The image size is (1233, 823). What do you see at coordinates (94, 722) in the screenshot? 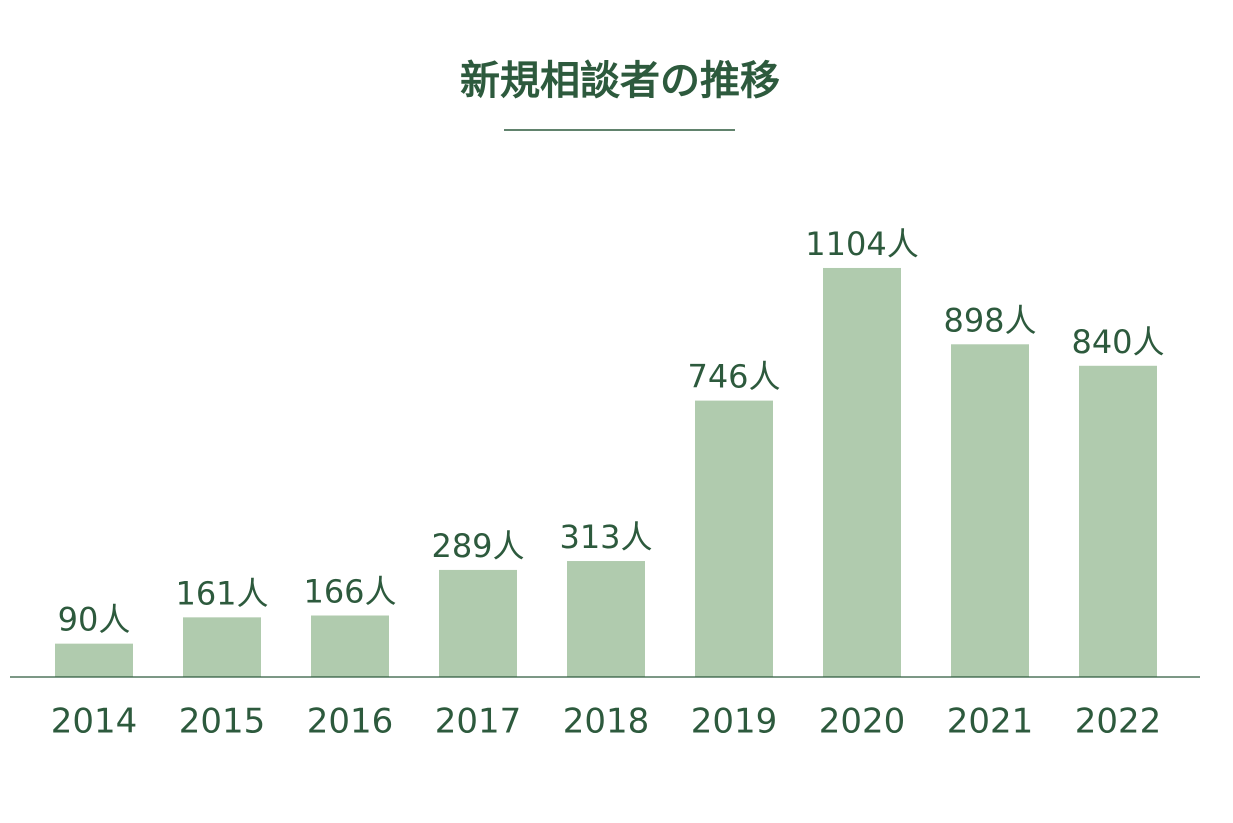
I see `x-tick-label: 2014` at bounding box center [94, 722].